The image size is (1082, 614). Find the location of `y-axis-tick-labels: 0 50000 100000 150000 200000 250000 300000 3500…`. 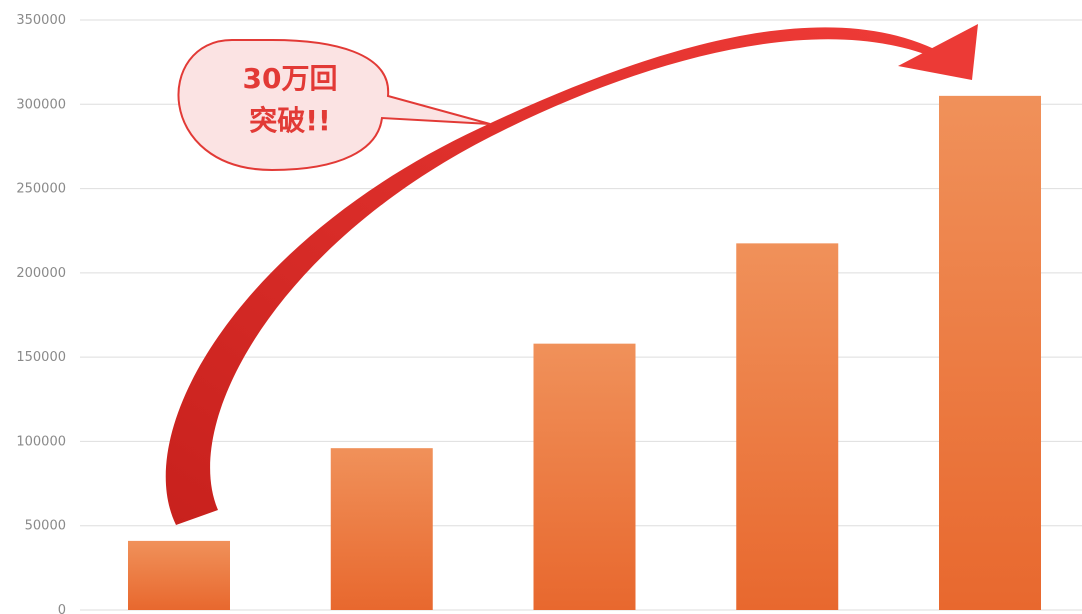

y-axis-tick-labels: 0 50000 100000 150000 200000 250000 300000 3500… is located at coordinates (41, 313).